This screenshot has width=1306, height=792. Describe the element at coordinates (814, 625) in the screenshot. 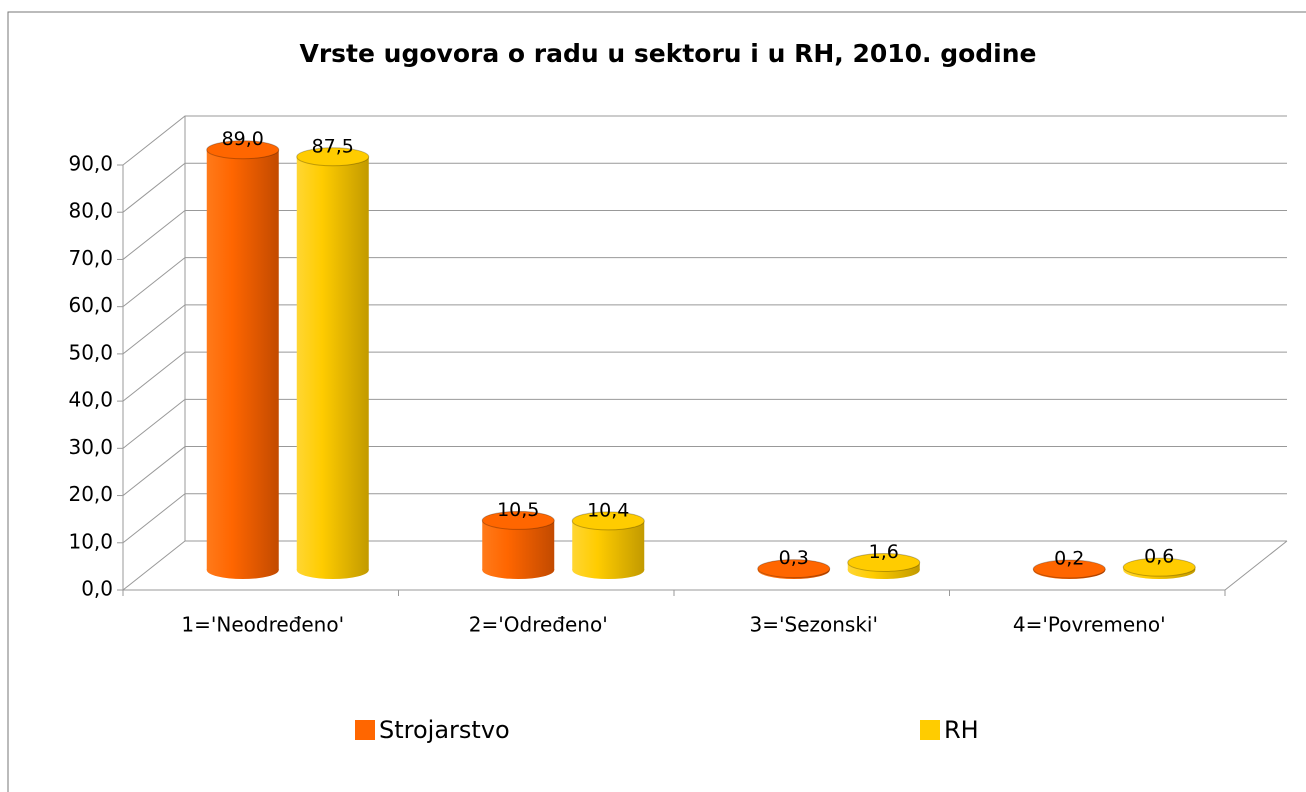

I see `x-tick-label: 3='Sezonski'` at that location.